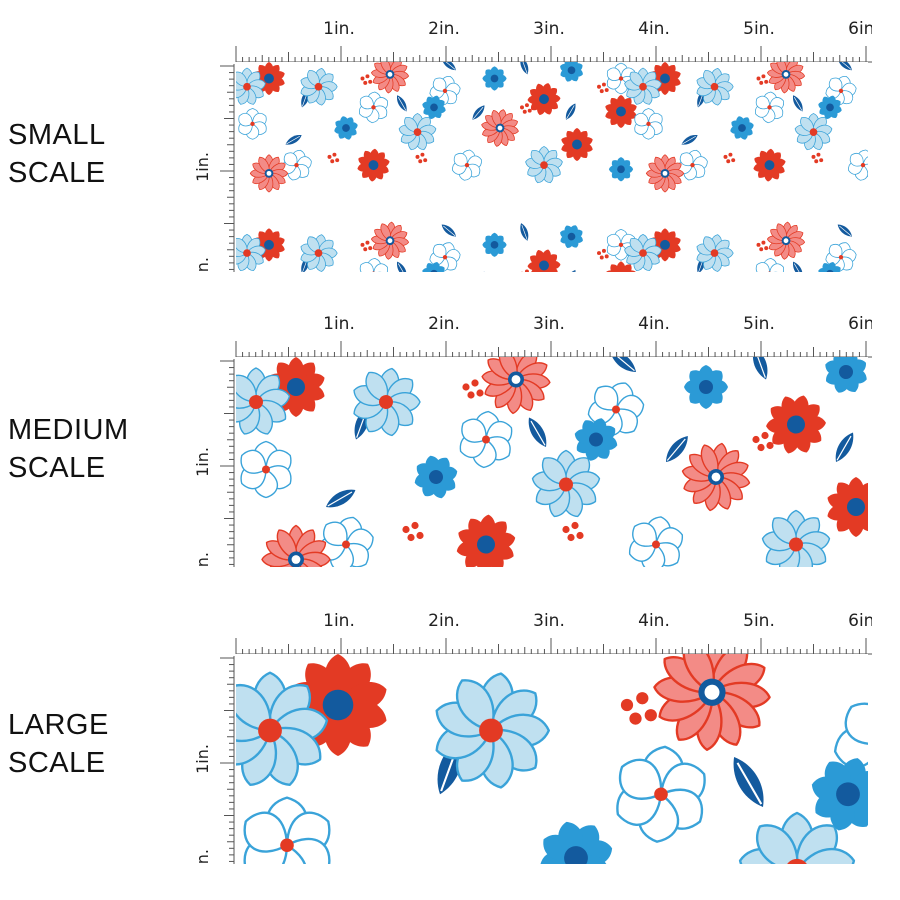 The image size is (900, 900). I want to click on large-scale-label: LARGE SCALE, so click(58, 744).